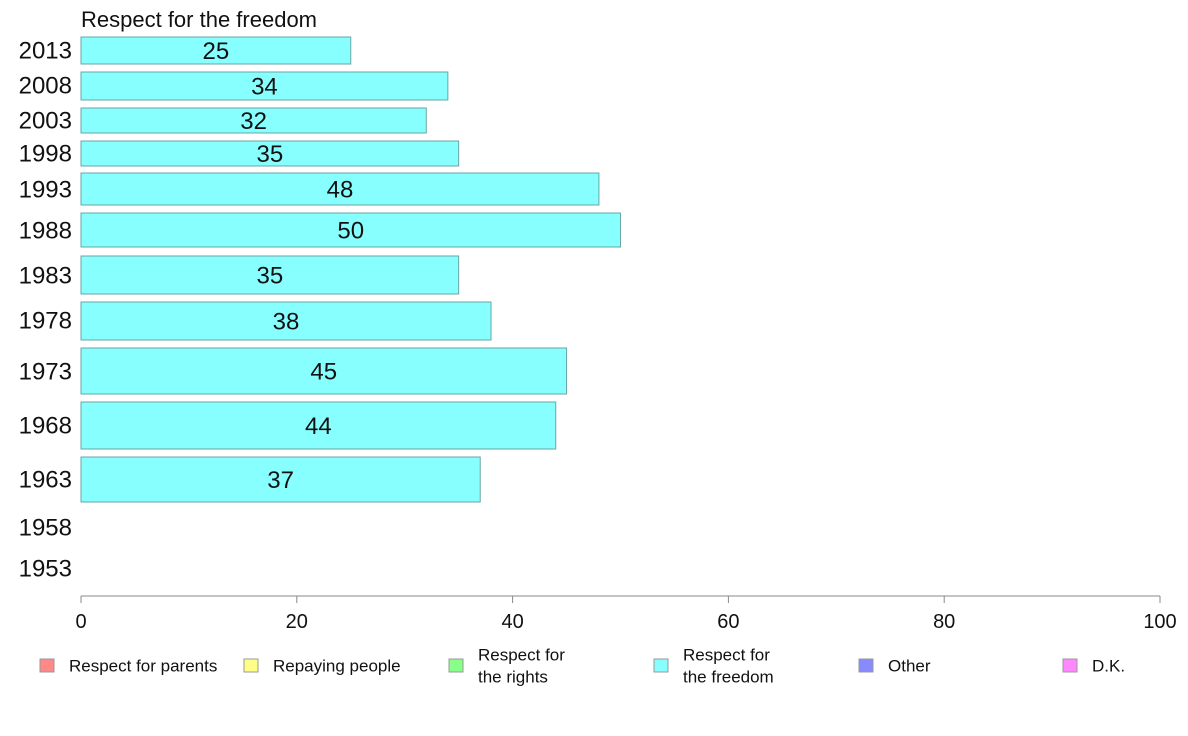 This screenshot has height=736, width=1188. What do you see at coordinates (45, 569) in the screenshot?
I see `year-label: 1953` at bounding box center [45, 569].